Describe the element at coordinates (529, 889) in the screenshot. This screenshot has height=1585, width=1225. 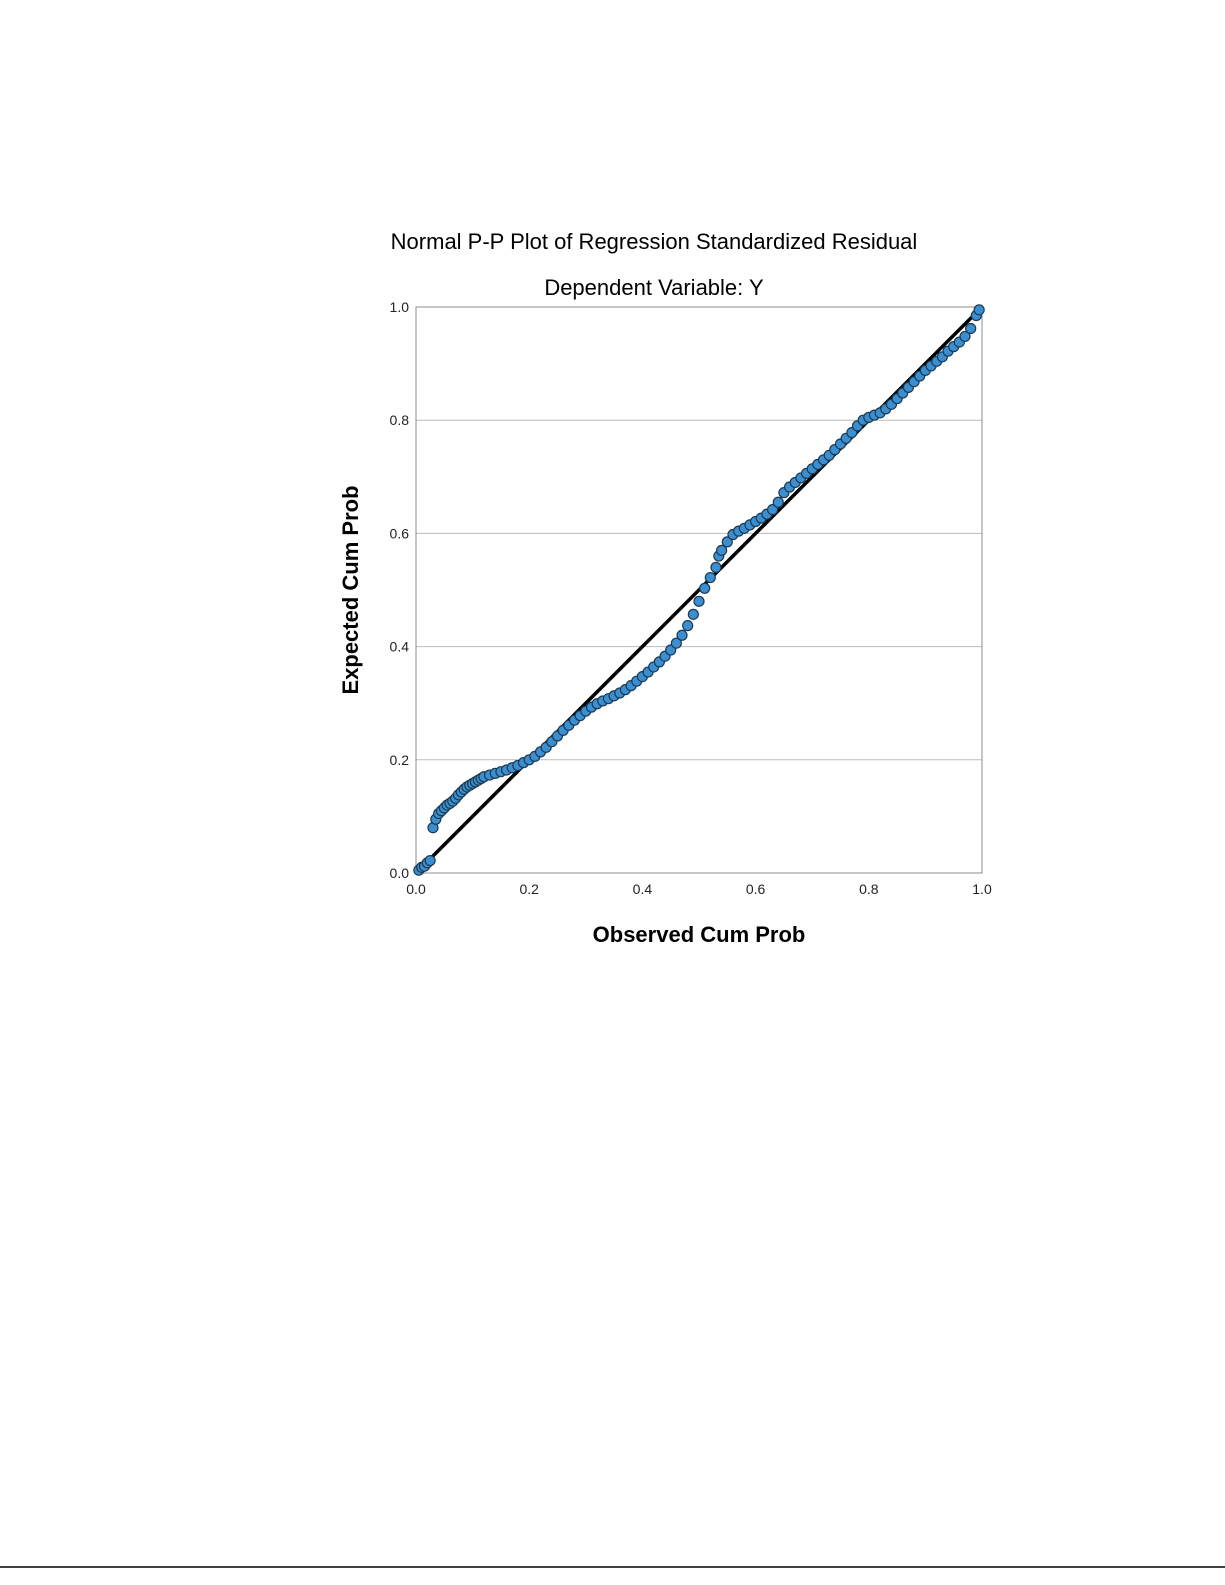
I see `x-tick-label: 0.2` at that location.